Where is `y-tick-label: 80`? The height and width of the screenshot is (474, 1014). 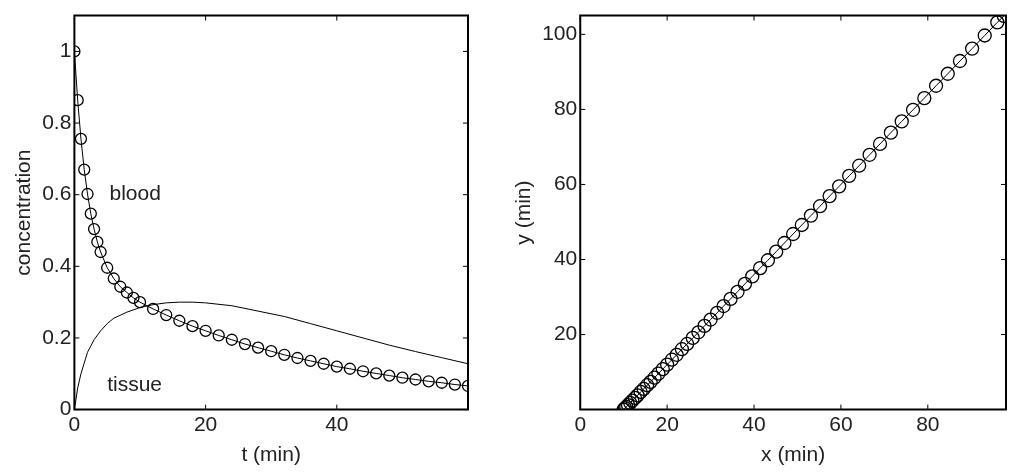
y-tick-label: 80 is located at coordinates (565, 108).